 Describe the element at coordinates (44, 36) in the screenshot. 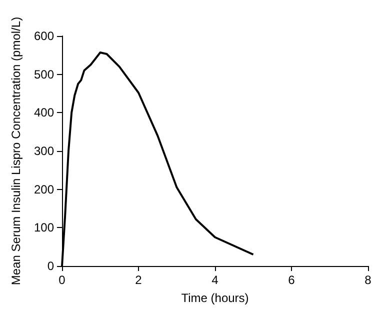

I see `y-tick-label: 600` at that location.